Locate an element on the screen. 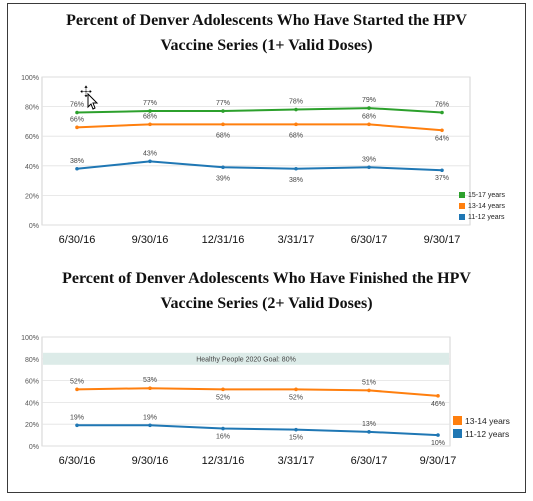 Image resolution: width=533 pixels, height=501 pixels. chart-1-legend-label: 11-12 years is located at coordinates (486, 217).